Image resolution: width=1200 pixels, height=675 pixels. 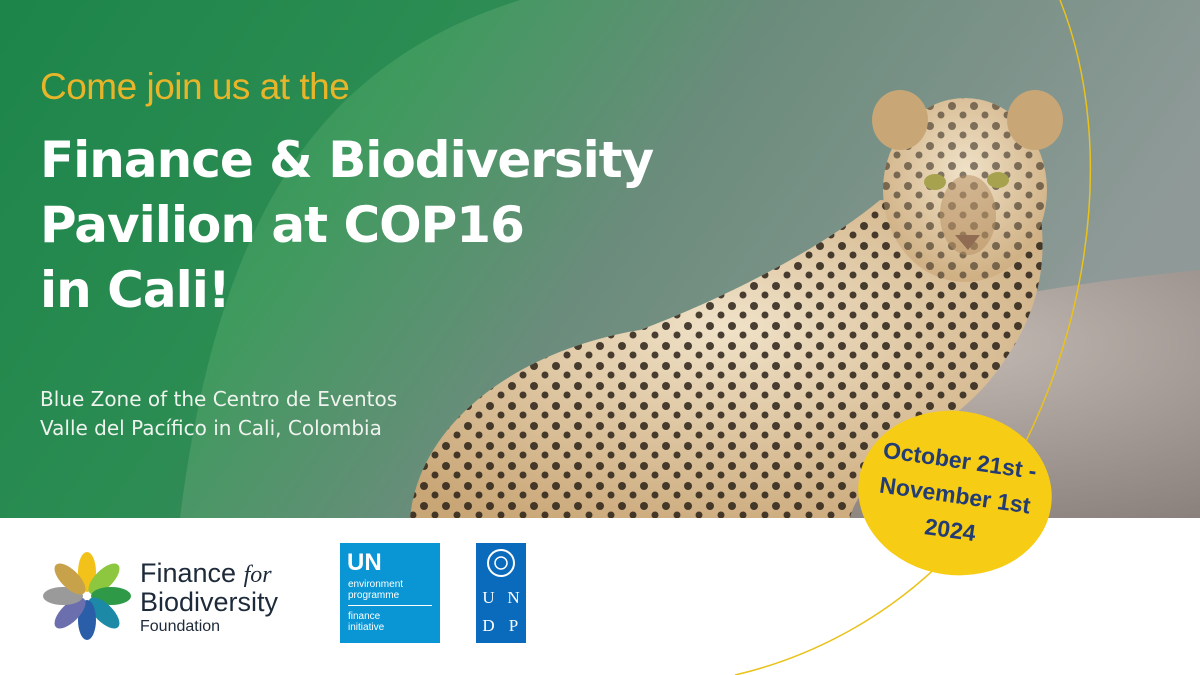 What do you see at coordinates (87, 596) in the screenshot?
I see `ffb-flower` at bounding box center [87, 596].